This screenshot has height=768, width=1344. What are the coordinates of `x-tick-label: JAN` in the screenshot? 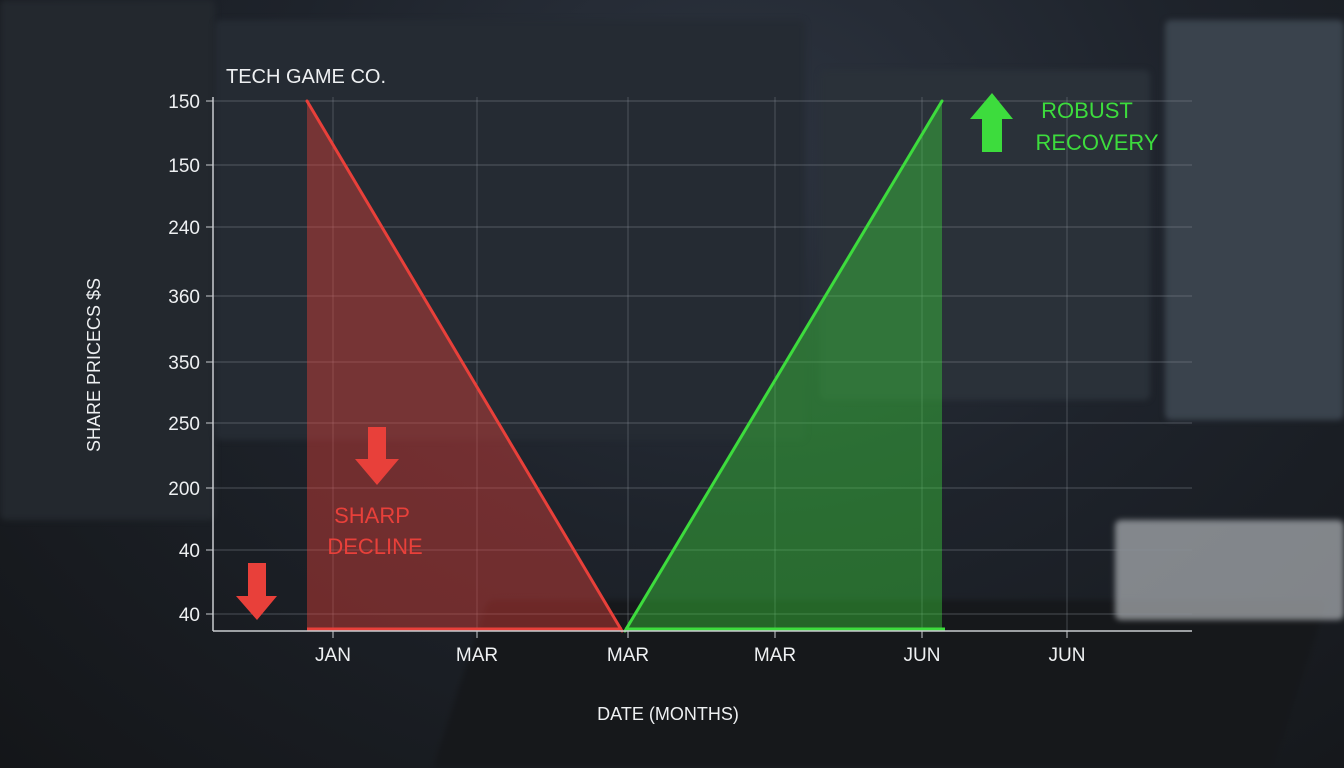 It's located at (333, 655).